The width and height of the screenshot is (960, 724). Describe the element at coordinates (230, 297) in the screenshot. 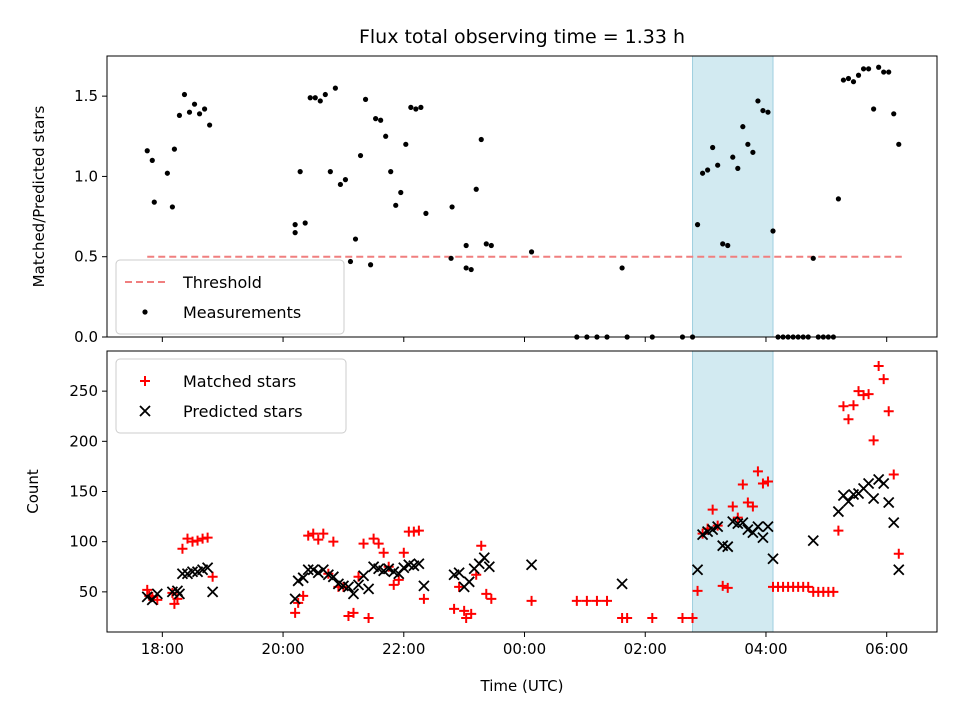

I see `legend-box` at that location.